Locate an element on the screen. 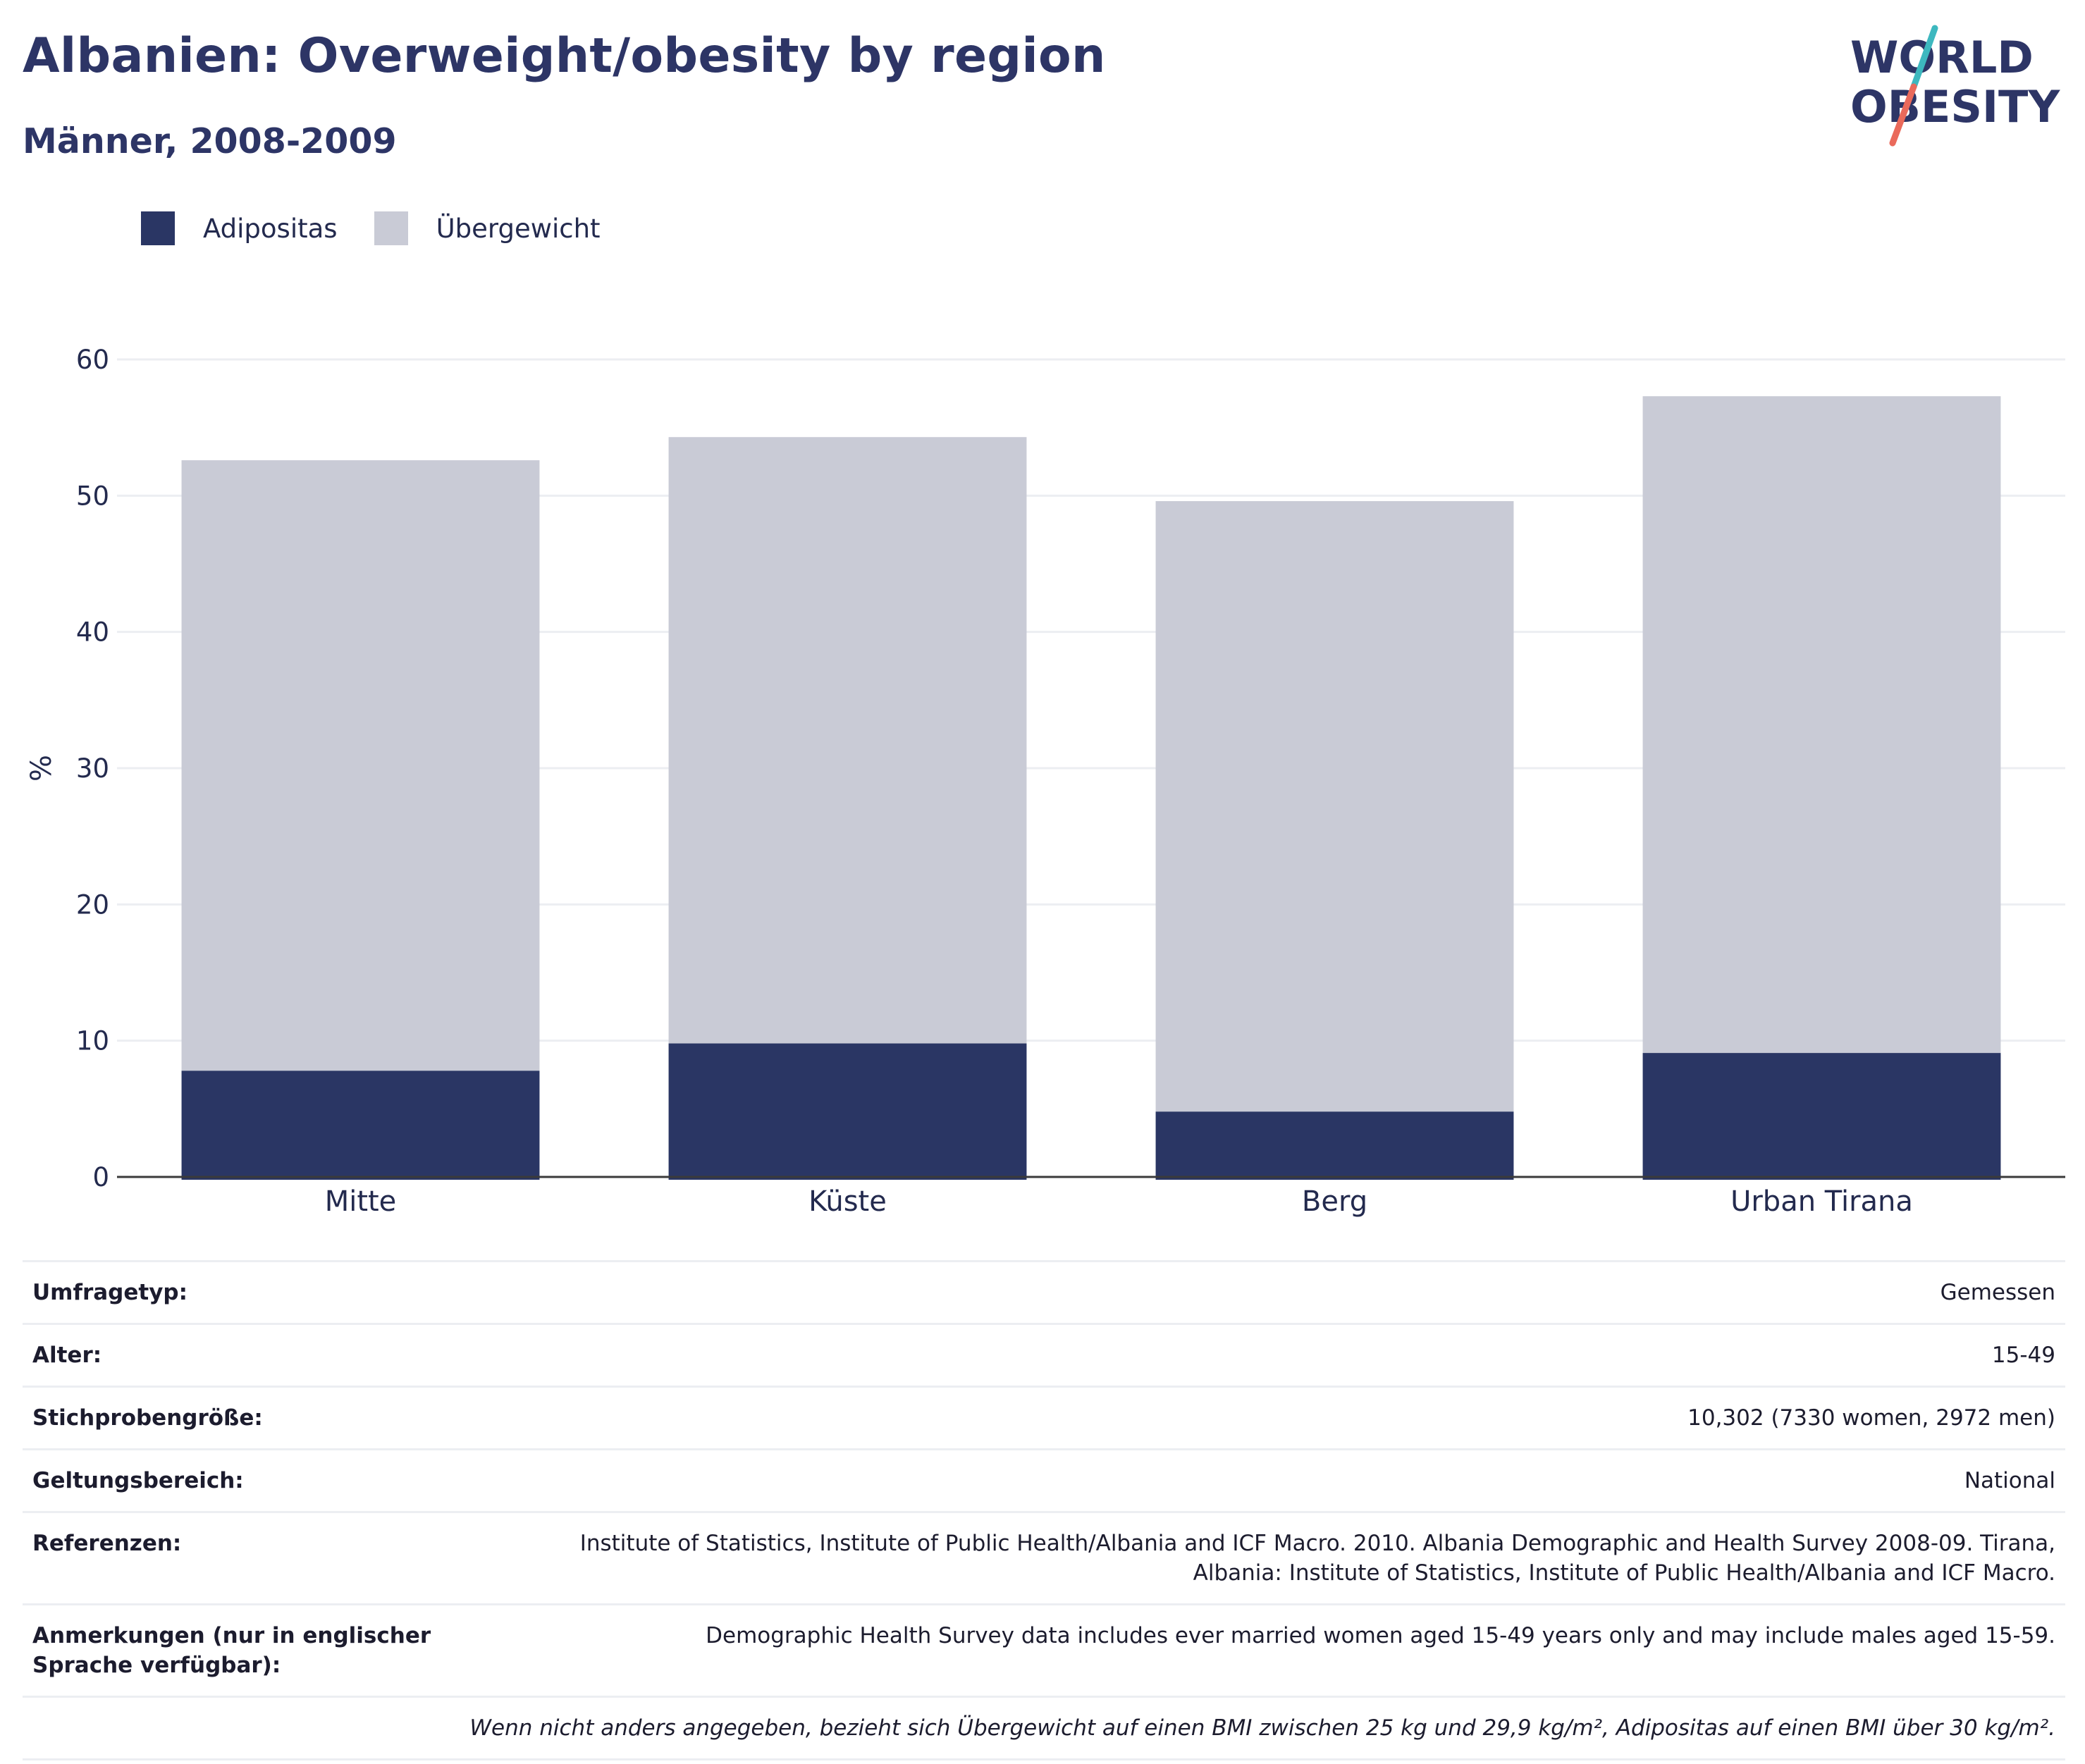  logo-slash-coral is located at coordinates (1903, 115).